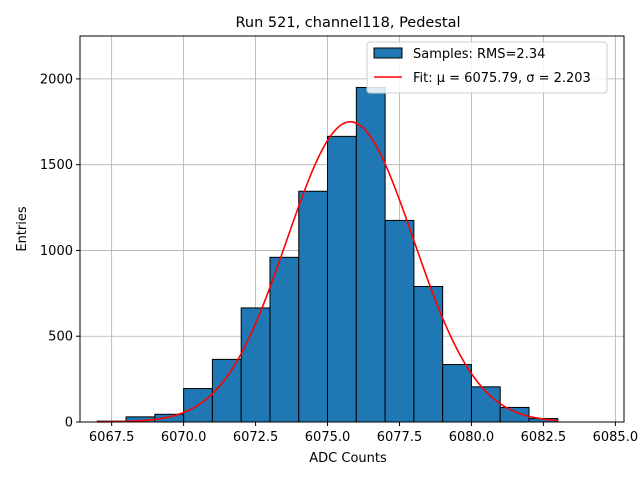  What do you see at coordinates (388, 53) in the screenshot?
I see `legend-histogram-swatch` at bounding box center [388, 53].